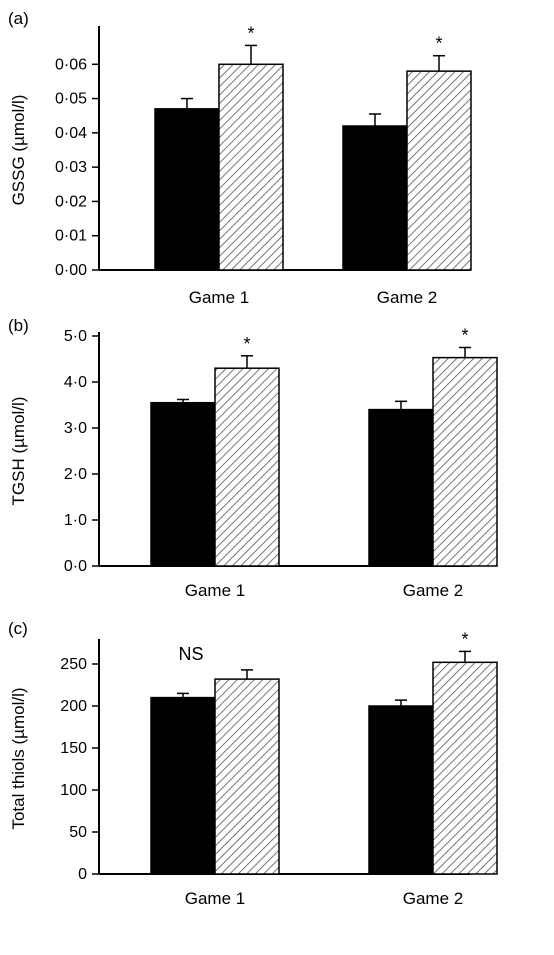 This screenshot has width=554, height=955. What do you see at coordinates (75, 382) in the screenshot?
I see `y-tick-label: 4·0` at bounding box center [75, 382].